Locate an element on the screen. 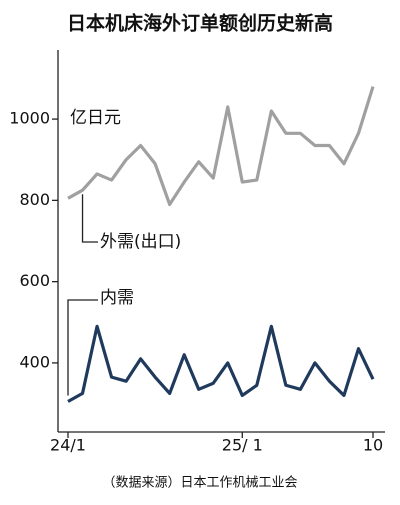 This screenshot has height=505, width=400. x-tick-label: 24/1 is located at coordinates (68, 445).